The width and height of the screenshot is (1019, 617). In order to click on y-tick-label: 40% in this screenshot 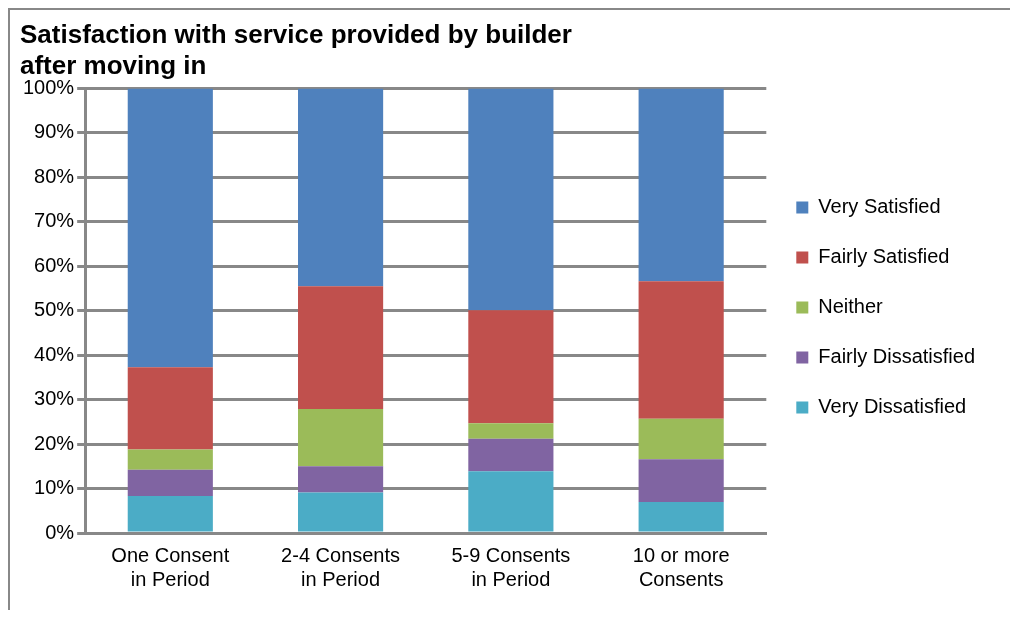, I will do `click(54, 353)`.